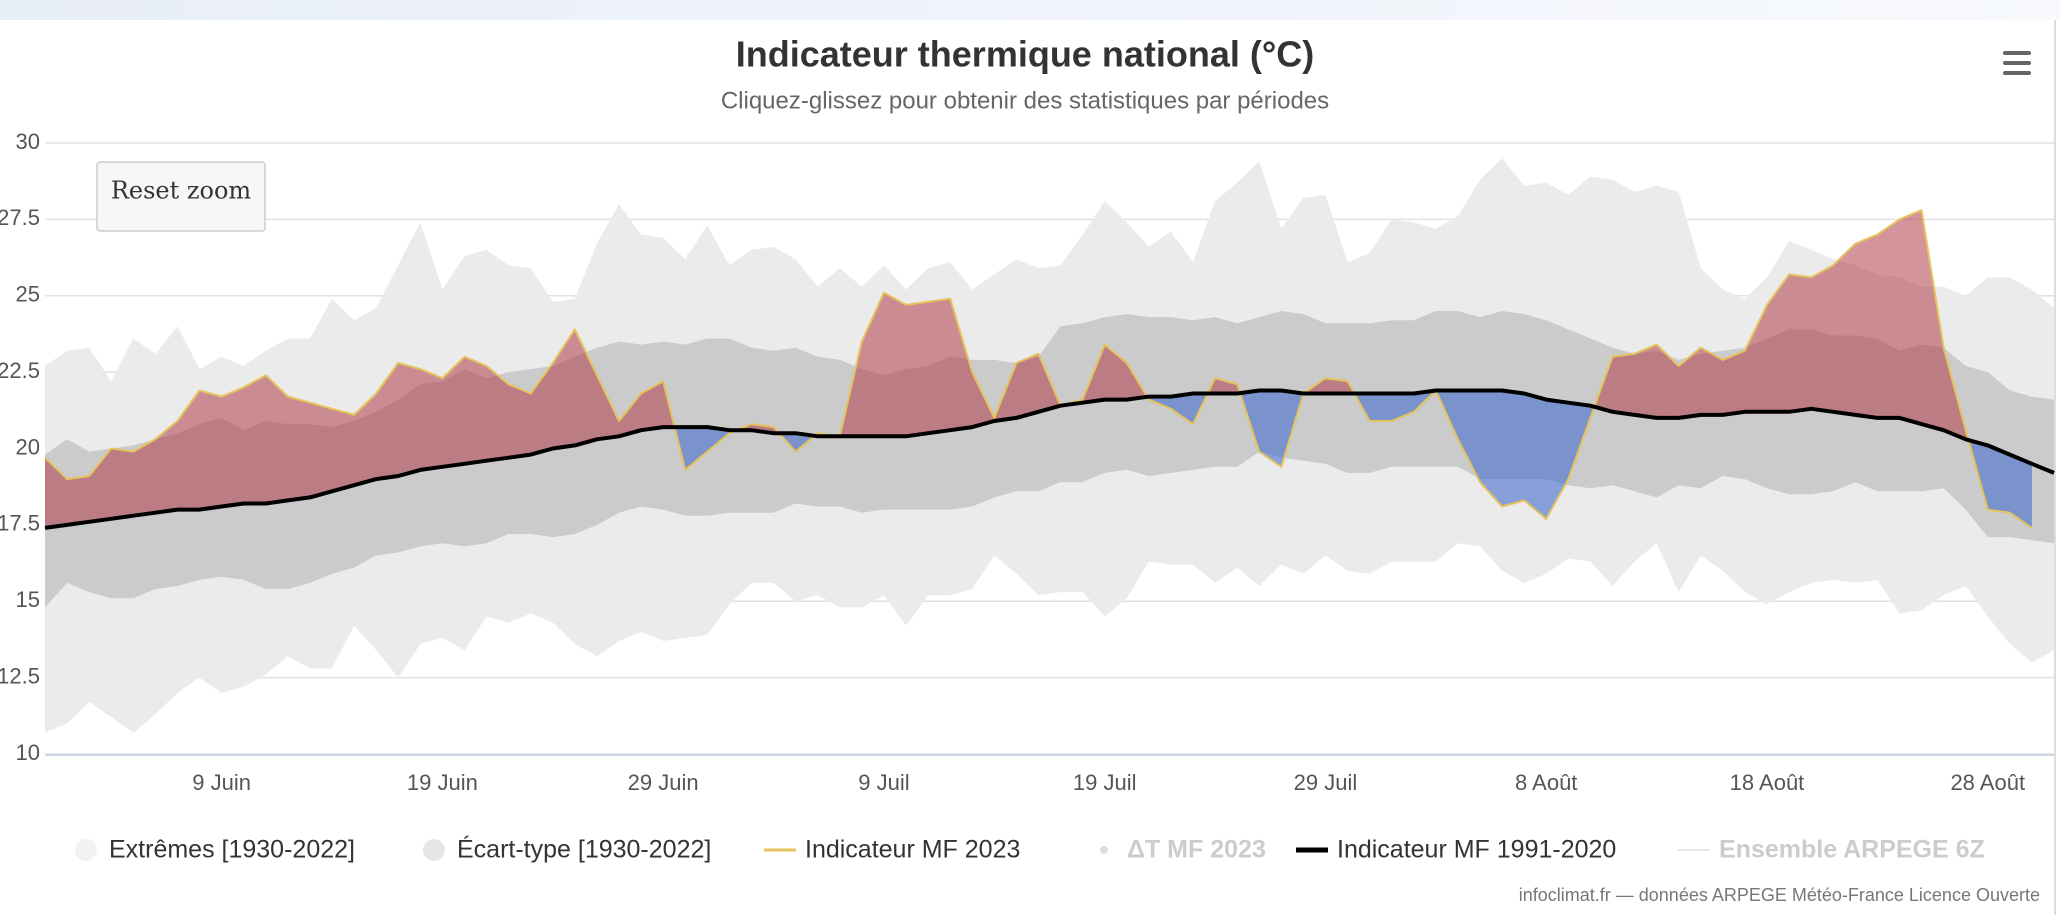 This screenshot has width=2060, height=915. Describe the element at coordinates (1030, 10) in the screenshot. I see `top-strip` at that location.